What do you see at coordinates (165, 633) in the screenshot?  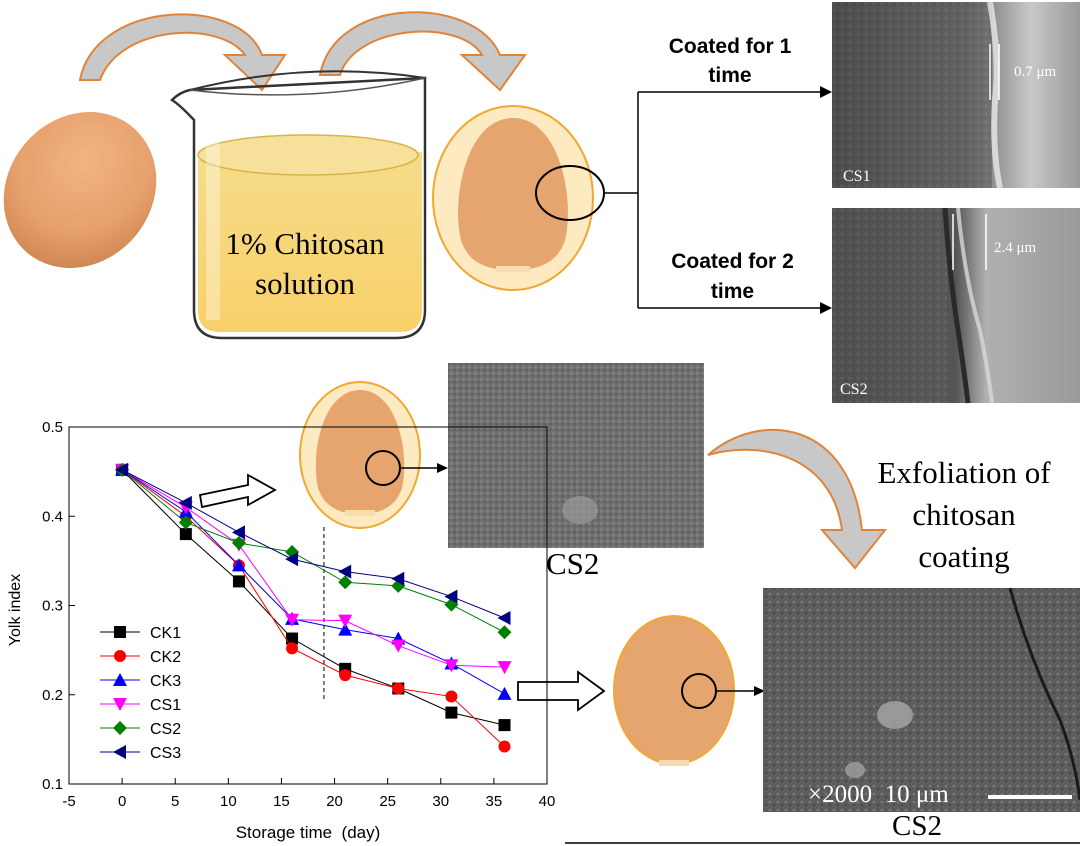 I see `legend-label: CK1` at bounding box center [165, 633].